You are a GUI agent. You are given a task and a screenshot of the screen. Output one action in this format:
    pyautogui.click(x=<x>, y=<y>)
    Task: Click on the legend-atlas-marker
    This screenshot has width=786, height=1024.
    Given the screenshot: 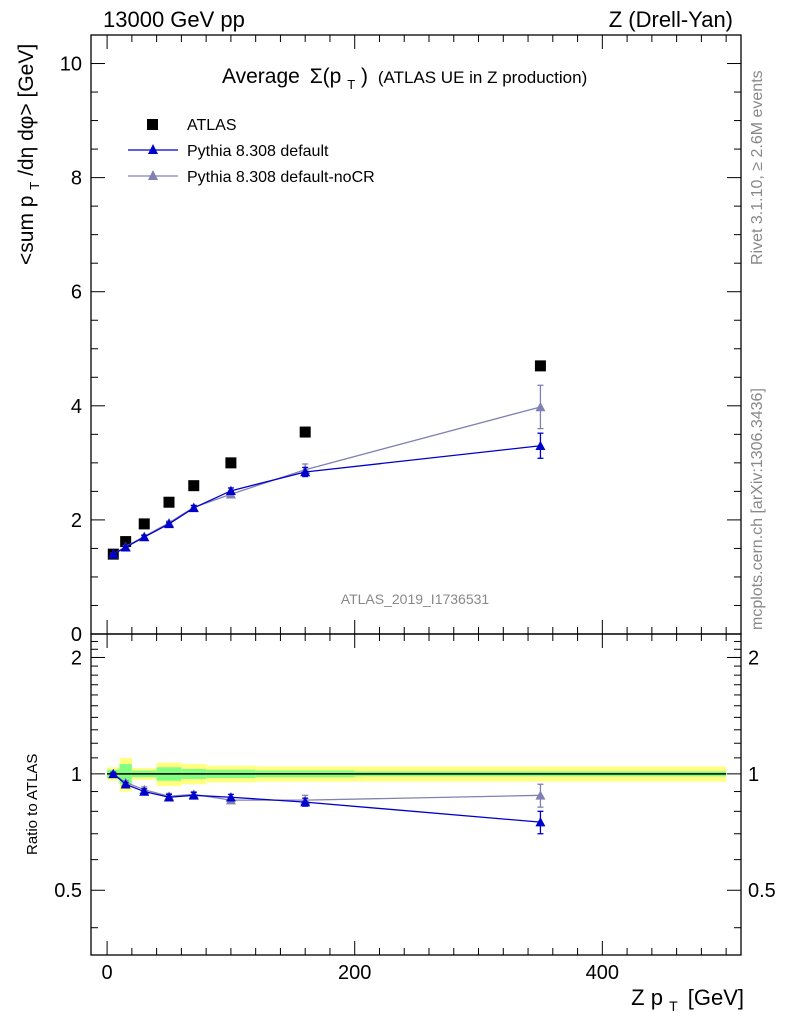 What is the action you would take?
    pyautogui.click(x=152, y=124)
    